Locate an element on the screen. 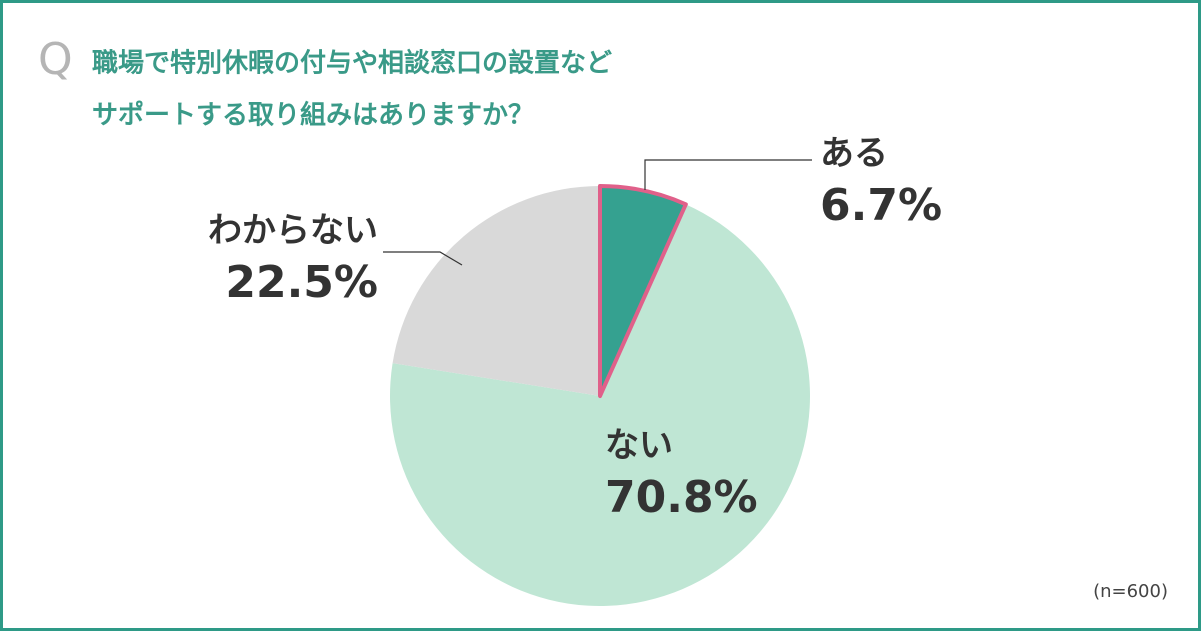  value-label: 22.5% is located at coordinates (301, 282).